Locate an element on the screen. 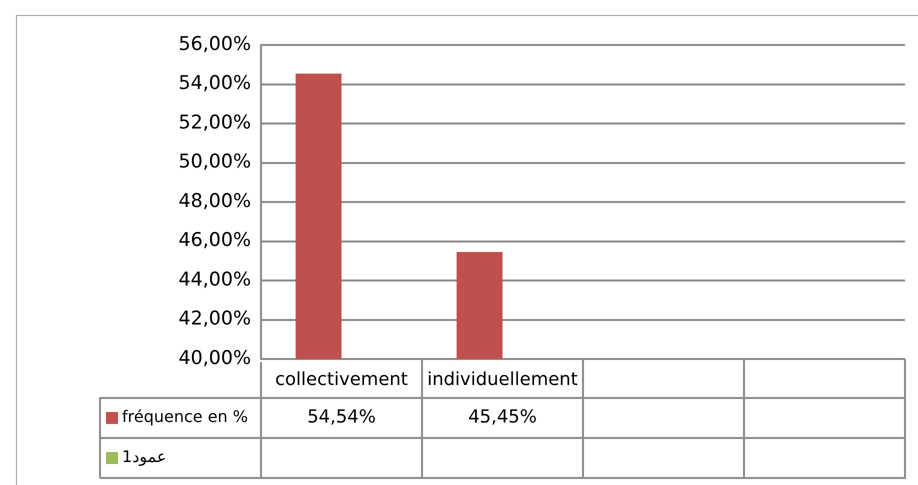 The width and height of the screenshot is (918, 485). y-tick-label: 42,00% is located at coordinates (214, 319).